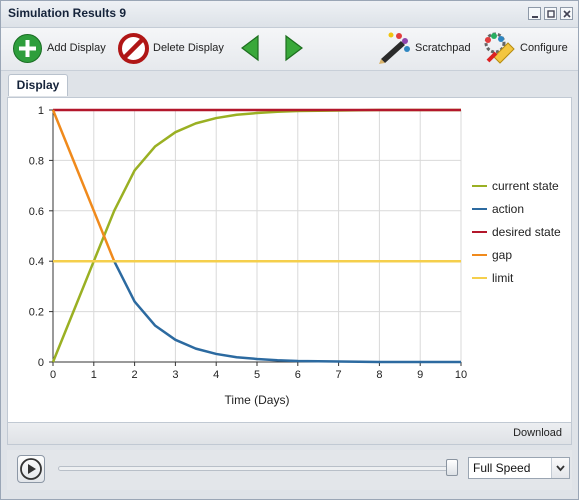 This screenshot has width=579, height=500. Describe the element at coordinates (502, 255) in the screenshot. I see `legend-label: gap` at that location.